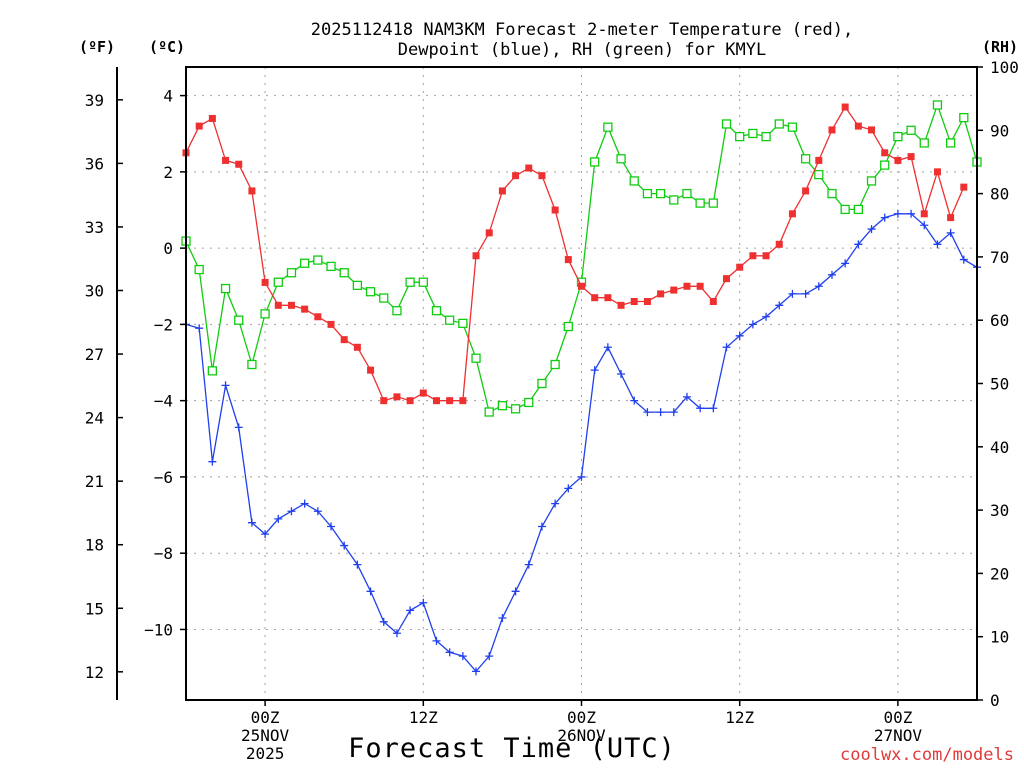 Image resolution: width=1024 pixels, height=768 pixels. Describe the element at coordinates (999, 320) in the screenshot. I see `rh-tick-label: 60` at that location.